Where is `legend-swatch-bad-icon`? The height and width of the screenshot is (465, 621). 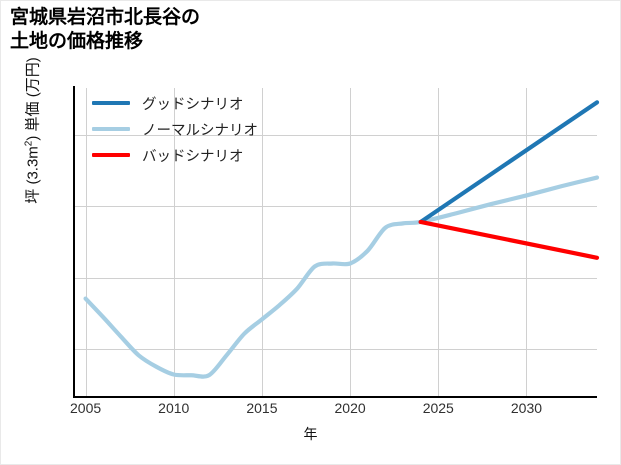 legend-swatch-bad-icon is located at coordinates (111, 155).